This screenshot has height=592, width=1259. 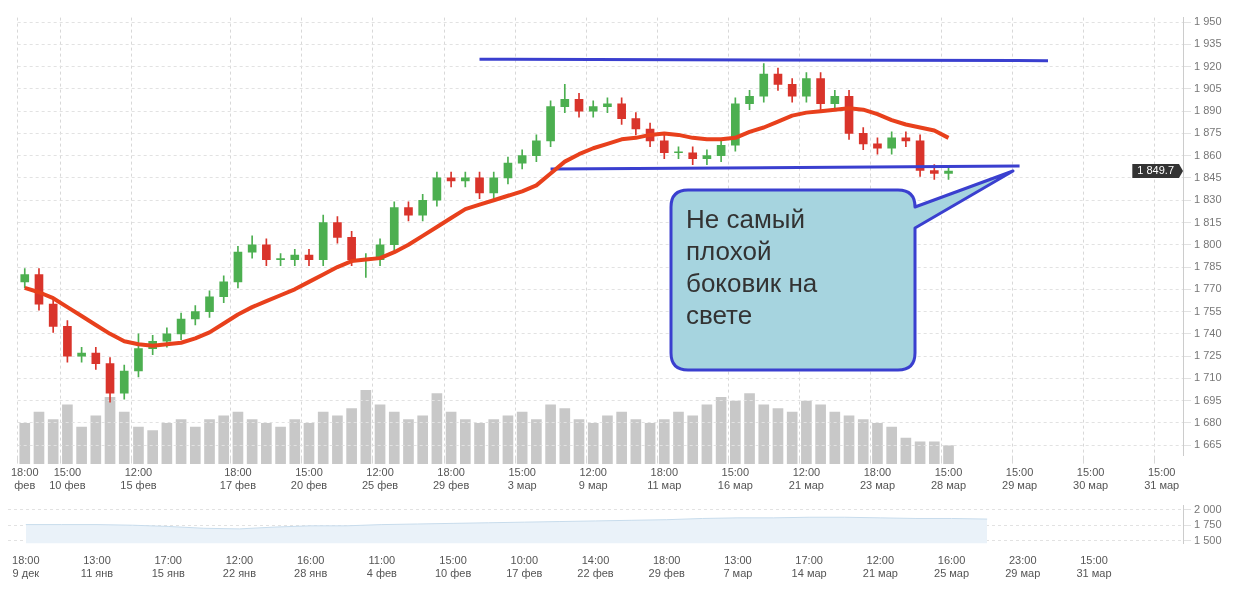 What do you see at coordinates (952, 567) in the screenshot?
I see `x-tick-label: 16:00 25 мар` at bounding box center [952, 567].